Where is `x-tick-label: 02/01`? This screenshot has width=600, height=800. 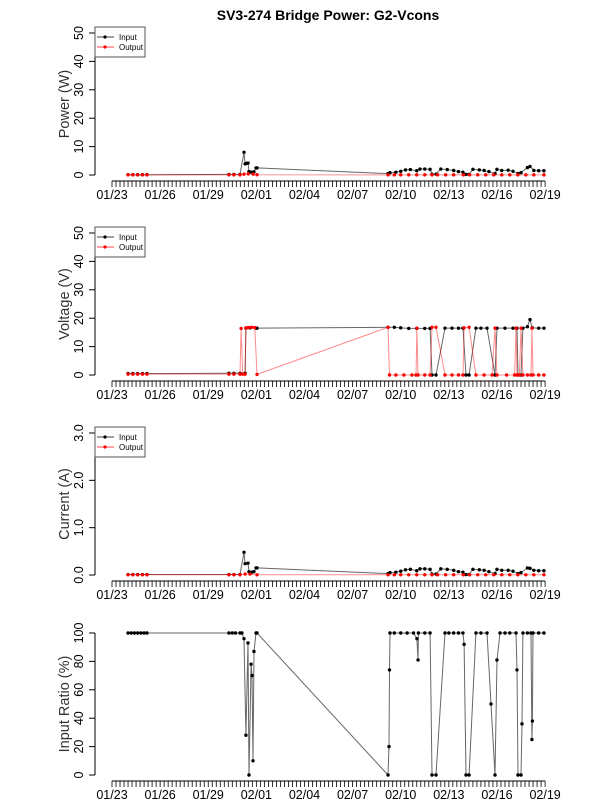 x-tick-label: 02/01 is located at coordinates (256, 195).